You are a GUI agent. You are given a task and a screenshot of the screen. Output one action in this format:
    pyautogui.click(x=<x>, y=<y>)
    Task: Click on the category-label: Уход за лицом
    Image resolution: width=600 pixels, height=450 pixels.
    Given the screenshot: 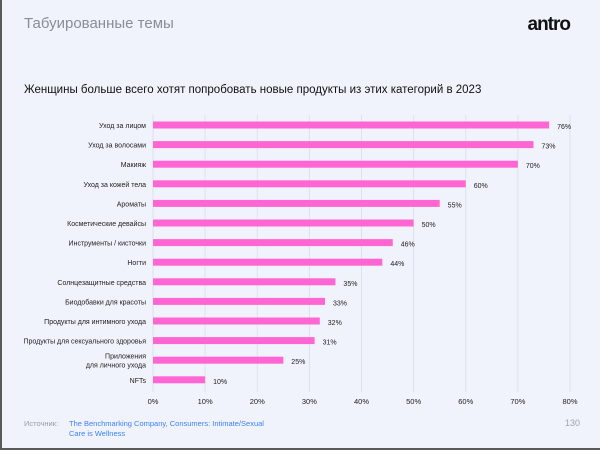 What is the action you would take?
    pyautogui.click(x=122, y=126)
    